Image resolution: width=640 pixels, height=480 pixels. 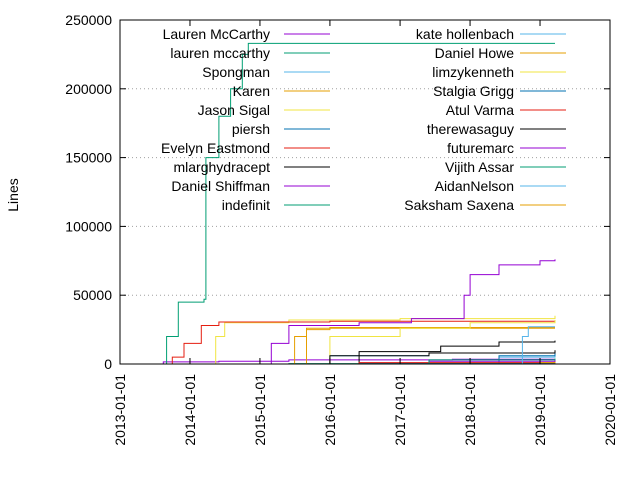 What do you see at coordinates (246, 205) in the screenshot?
I see `legend-label: indefinit` at bounding box center [246, 205].